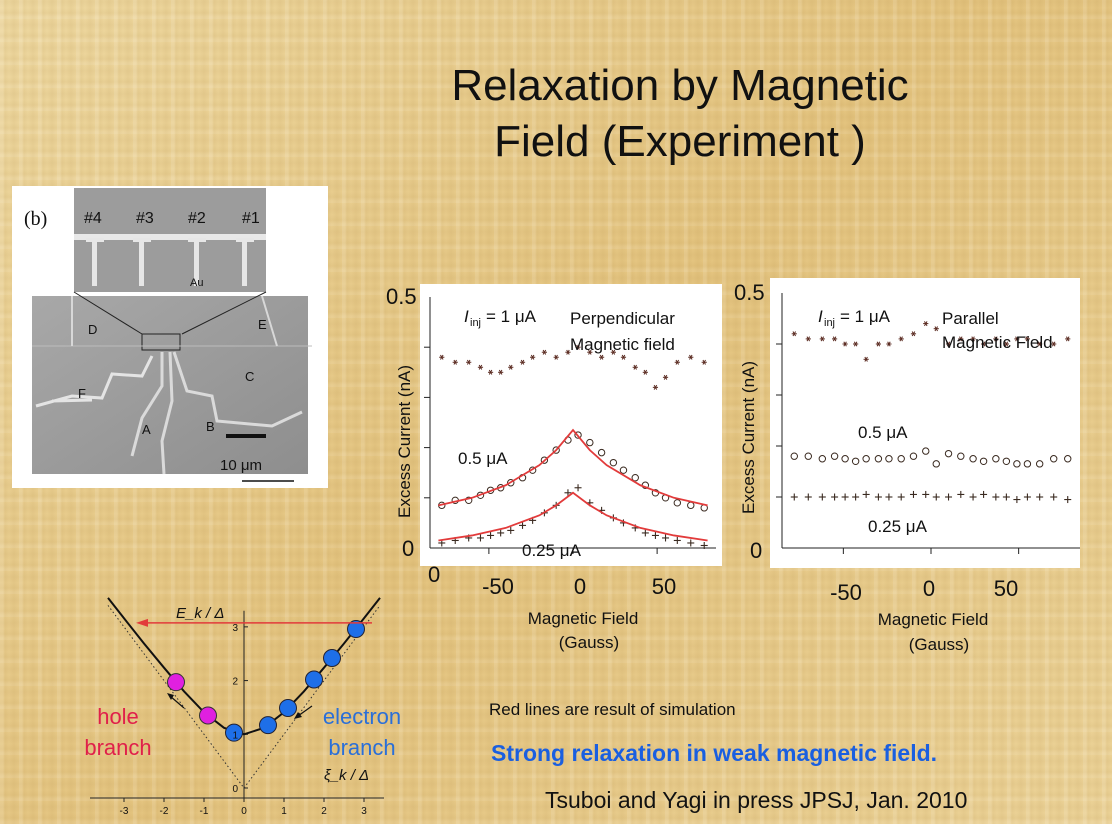 The height and width of the screenshot is (824, 1112). What do you see at coordinates (898, 526) in the screenshot?
I see `curve-label-025: 0.25 μA` at bounding box center [898, 526].